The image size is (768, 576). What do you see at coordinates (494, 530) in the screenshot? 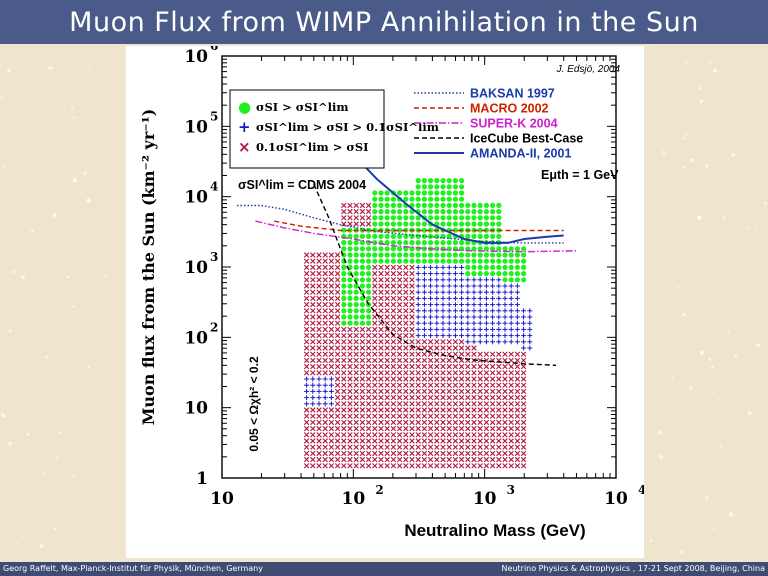
I see `x-axis-label: Neutralino Mass (GeV)` at bounding box center [494, 530].